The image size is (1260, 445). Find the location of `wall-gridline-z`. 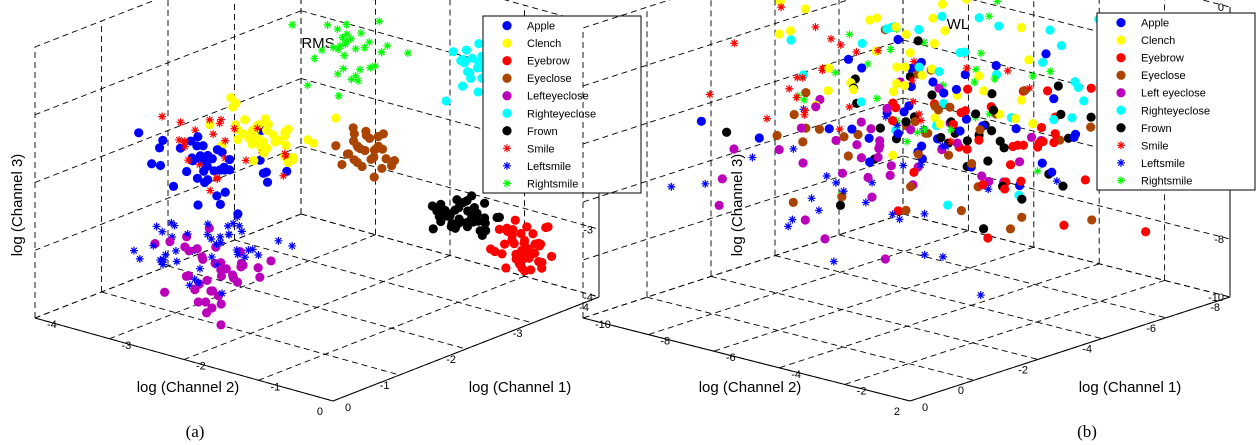

wall-gridline-z is located at coordinates (1066, 255).